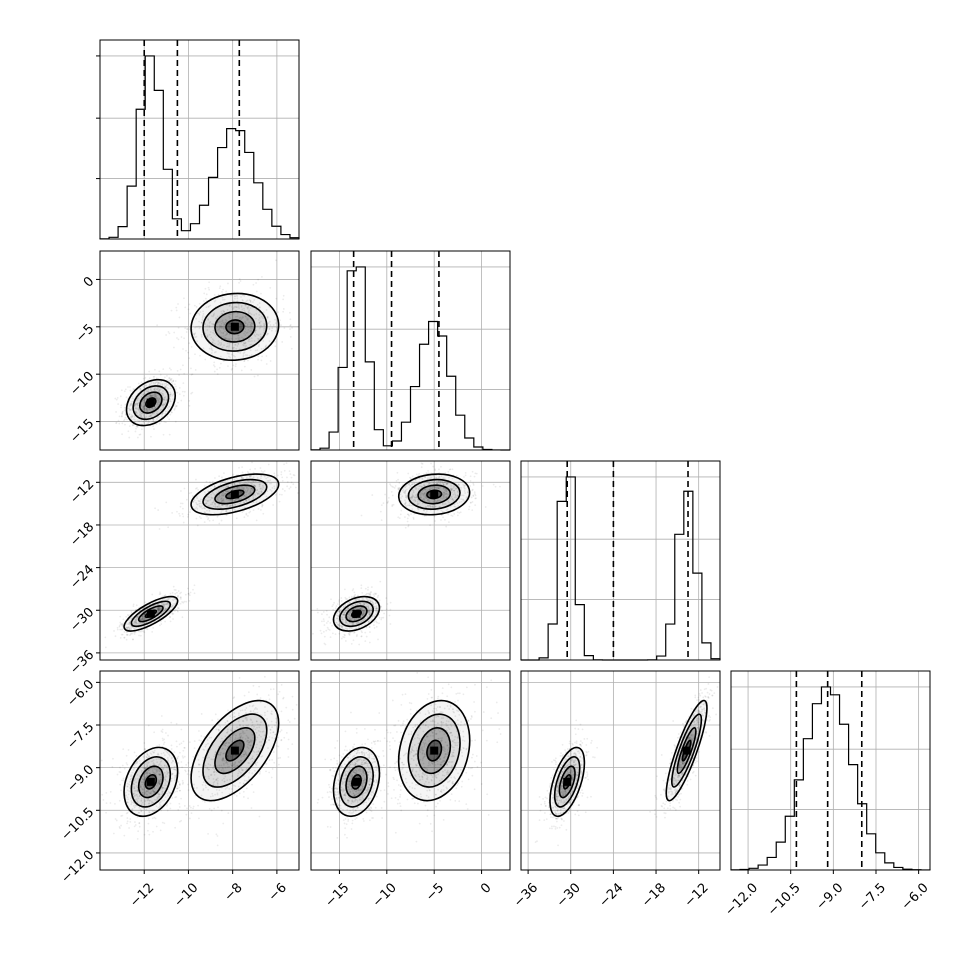 The height and width of the screenshot is (970, 970). What do you see at coordinates (186, 895) in the screenshot?
I see `xtick-label-col0-1: −10` at bounding box center [186, 895].